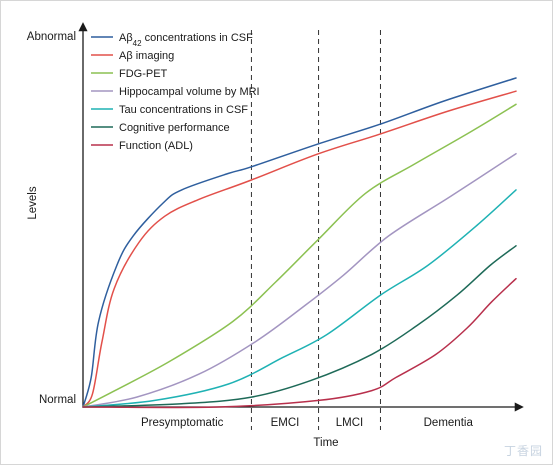 The width and height of the screenshot is (553, 465). What do you see at coordinates (156, 146) in the screenshot?
I see `legend-entry: Function (ADL)` at bounding box center [156, 146].